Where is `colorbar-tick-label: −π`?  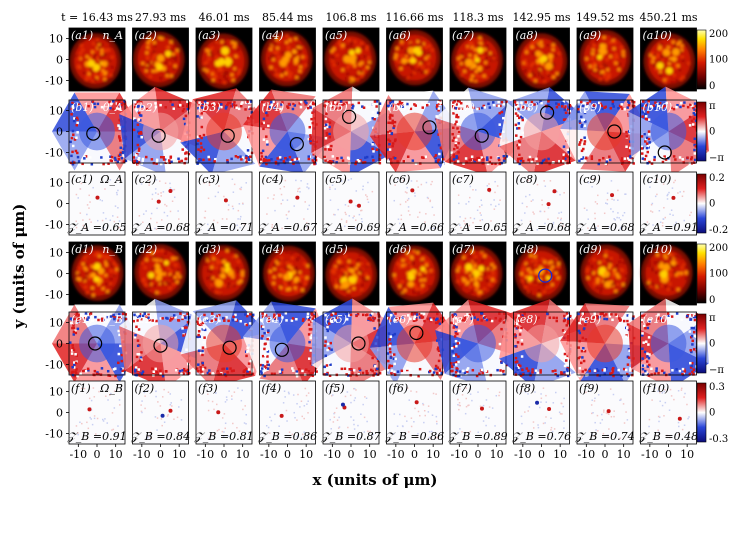 colorbar-tick-label: −π is located at coordinates (716, 158).